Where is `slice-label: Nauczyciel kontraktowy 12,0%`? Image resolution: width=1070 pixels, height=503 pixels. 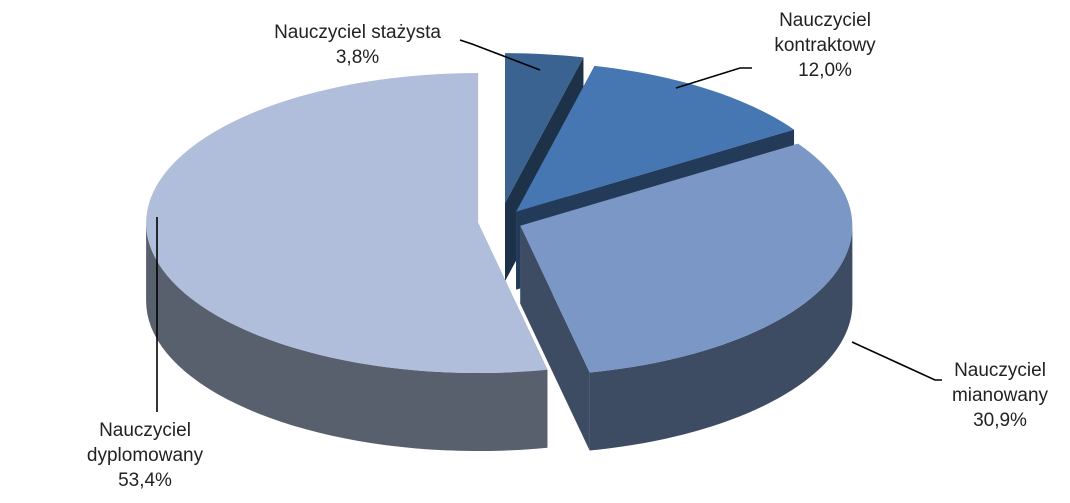
slice-label: Nauczyciel kontraktowy 12,0% is located at coordinates (825, 45).